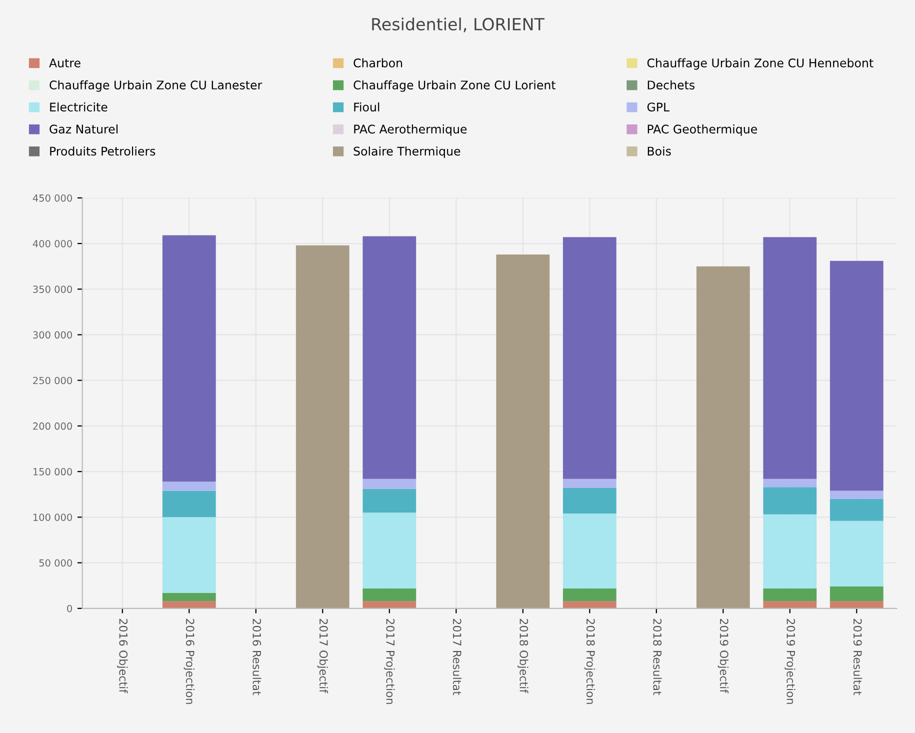  Describe the element at coordinates (156, 86) in the screenshot. I see `legend-label: Chauffage Urbain Zone CU Lanester` at that location.